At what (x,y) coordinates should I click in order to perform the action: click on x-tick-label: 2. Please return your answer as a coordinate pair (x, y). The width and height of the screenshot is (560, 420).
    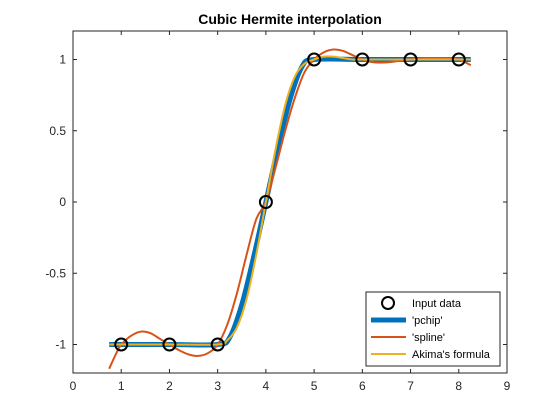
    Looking at the image, I should click on (169, 386).